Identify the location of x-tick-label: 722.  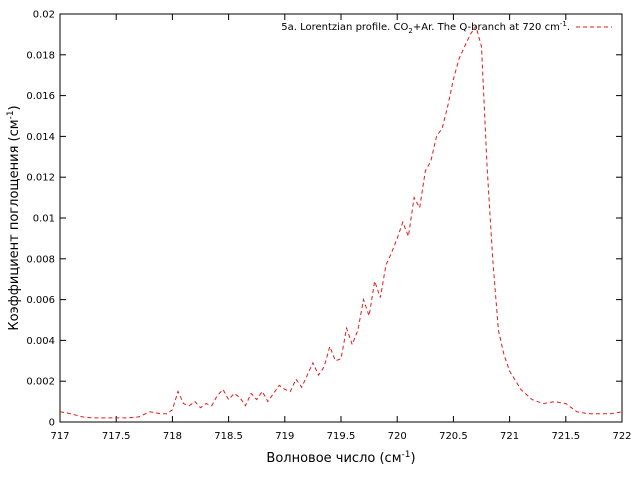
(621, 436).